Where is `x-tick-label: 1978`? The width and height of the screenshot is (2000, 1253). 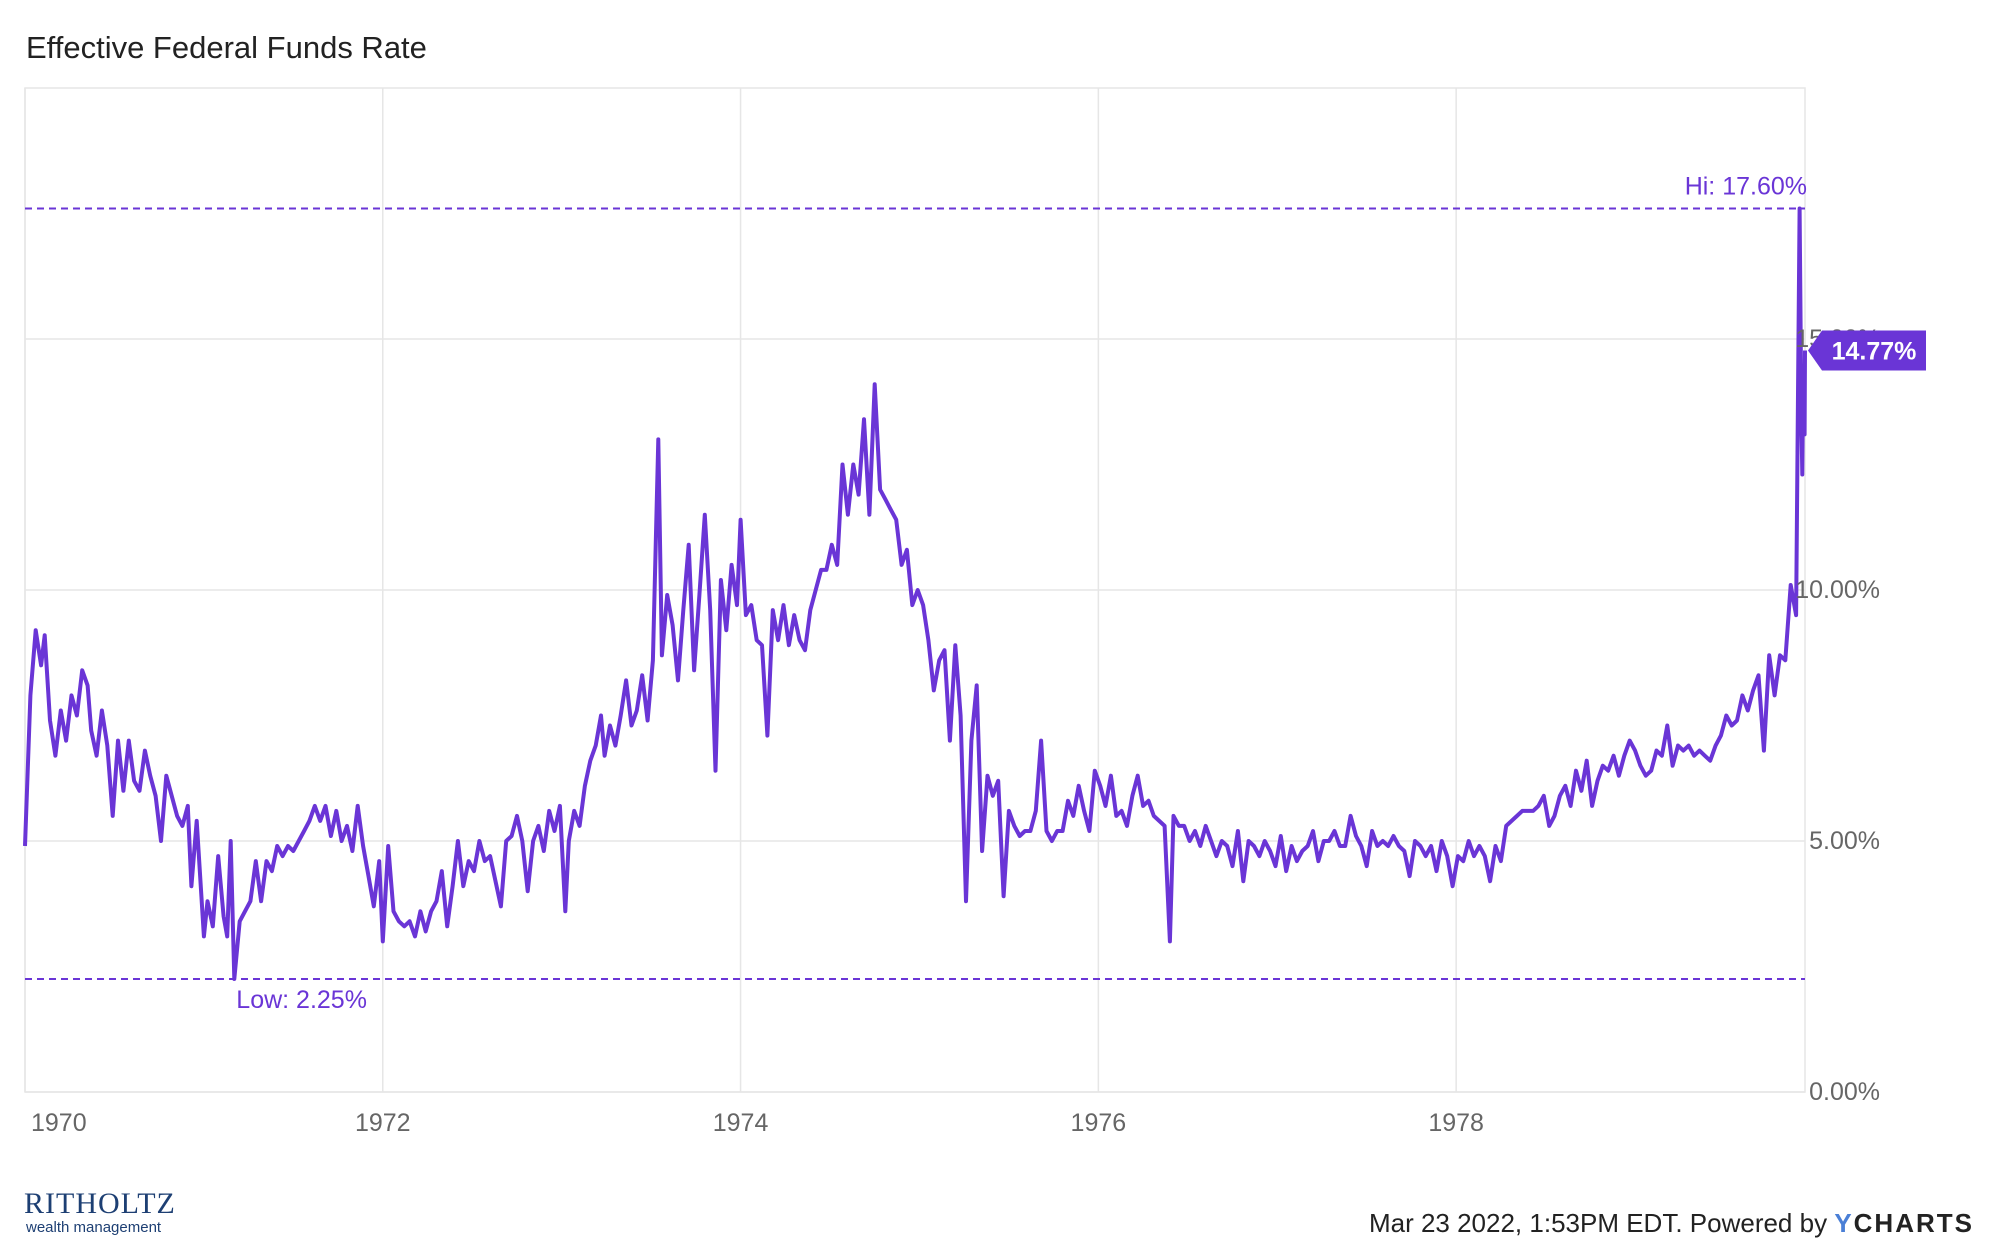
x-tick-label: 1978 is located at coordinates (1456, 1123).